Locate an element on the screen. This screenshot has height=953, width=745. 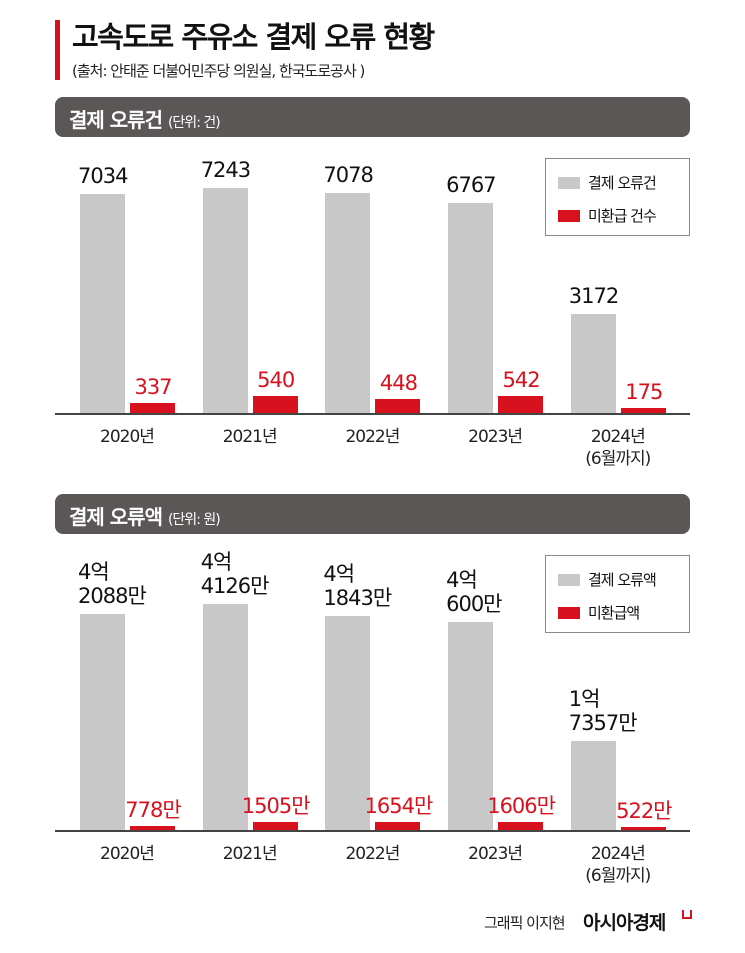
value-label: 175 is located at coordinates (644, 391).